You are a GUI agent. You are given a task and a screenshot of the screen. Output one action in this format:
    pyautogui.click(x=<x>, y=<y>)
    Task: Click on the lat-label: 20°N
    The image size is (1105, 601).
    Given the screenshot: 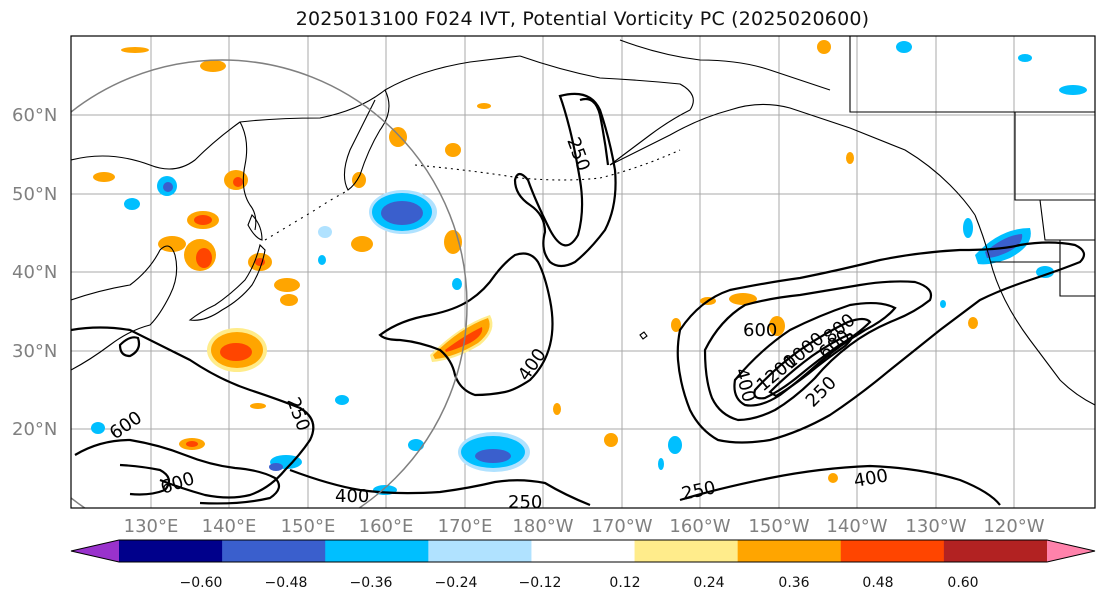 What is the action you would take?
    pyautogui.click(x=34, y=429)
    